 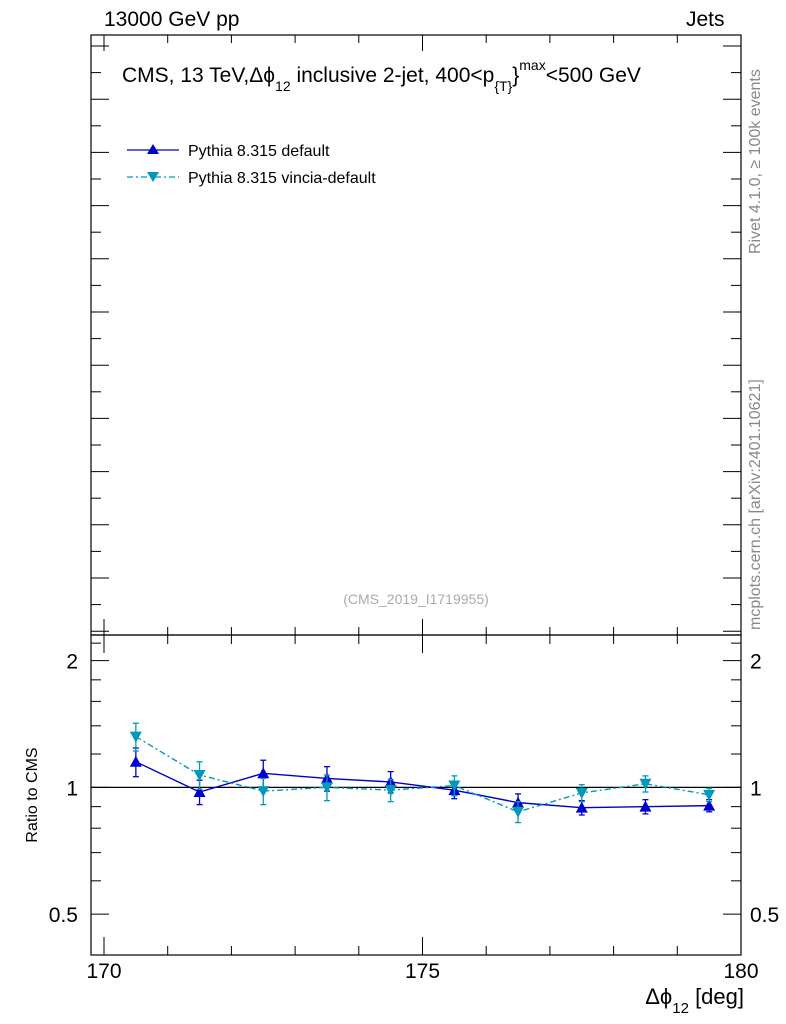 What do you see at coordinates (282, 178) in the screenshot?
I see `legend-label-vincia: Pythia 8.315 vincia-default` at bounding box center [282, 178].